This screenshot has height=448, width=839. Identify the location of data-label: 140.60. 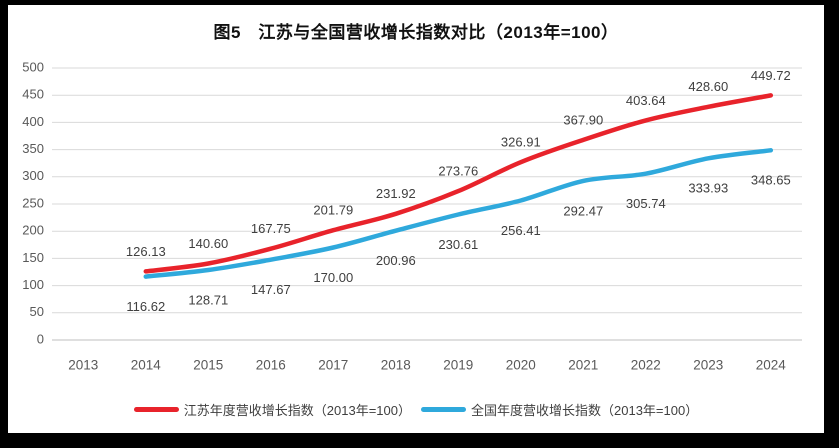
(208, 243).